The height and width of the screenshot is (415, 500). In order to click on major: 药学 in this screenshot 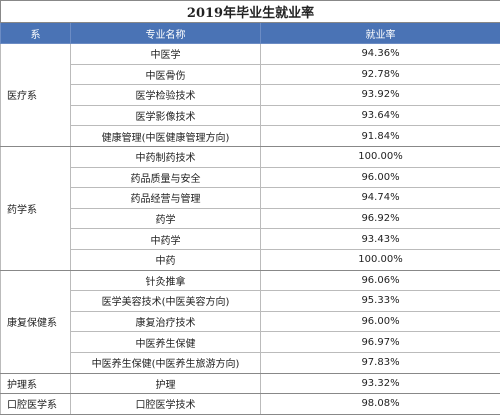, I will do `click(165, 218)`.